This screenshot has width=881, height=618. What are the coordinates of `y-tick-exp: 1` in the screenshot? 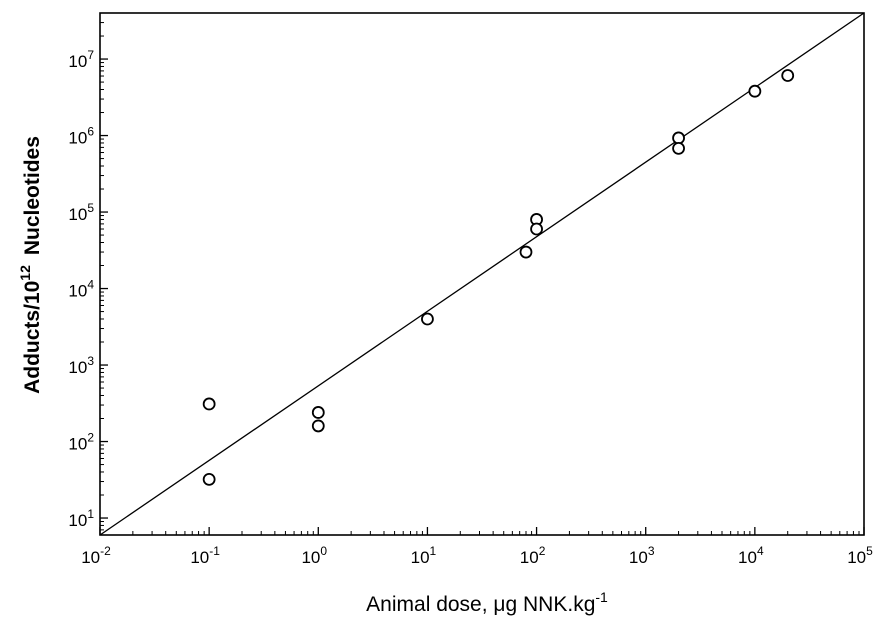 It's located at (90, 514).